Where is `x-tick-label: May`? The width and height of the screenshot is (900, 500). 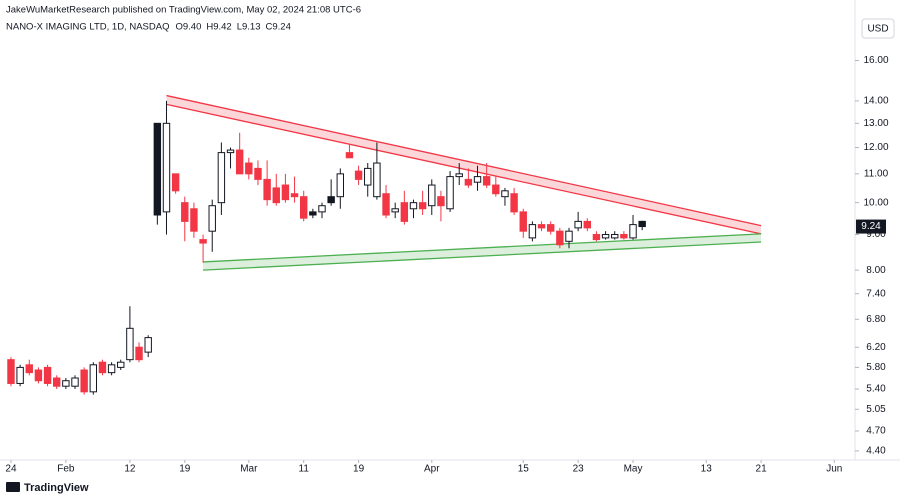 x-tick-label: May is located at coordinates (633, 469).